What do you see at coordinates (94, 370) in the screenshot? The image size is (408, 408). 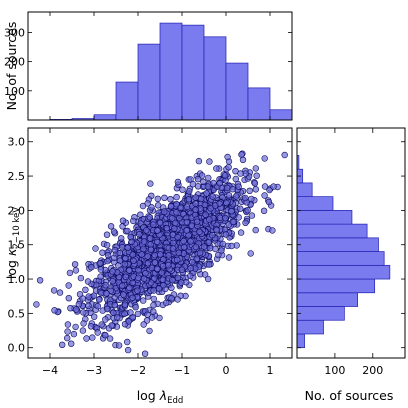 I see `scatter-x-tick-label: −3` at bounding box center [94, 370].